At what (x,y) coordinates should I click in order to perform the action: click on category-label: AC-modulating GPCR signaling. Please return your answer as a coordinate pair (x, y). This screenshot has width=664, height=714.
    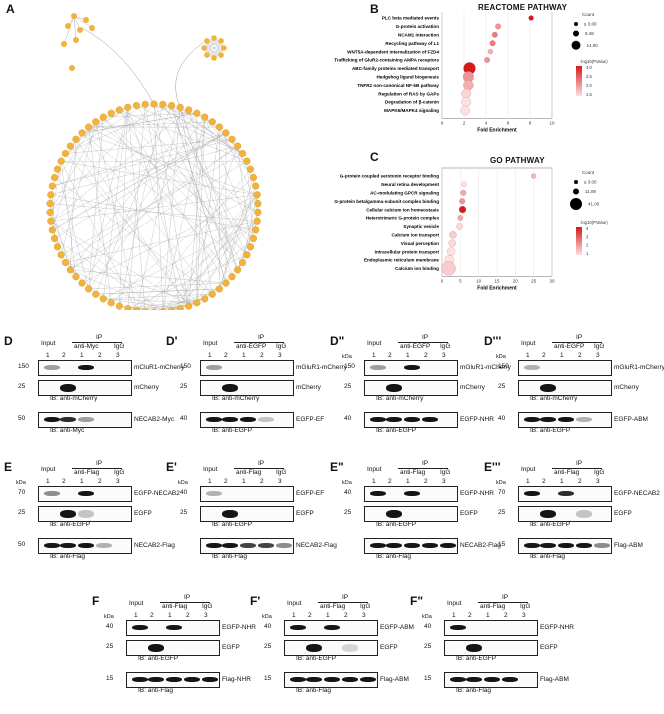
    Looking at the image, I should click on (404, 193).